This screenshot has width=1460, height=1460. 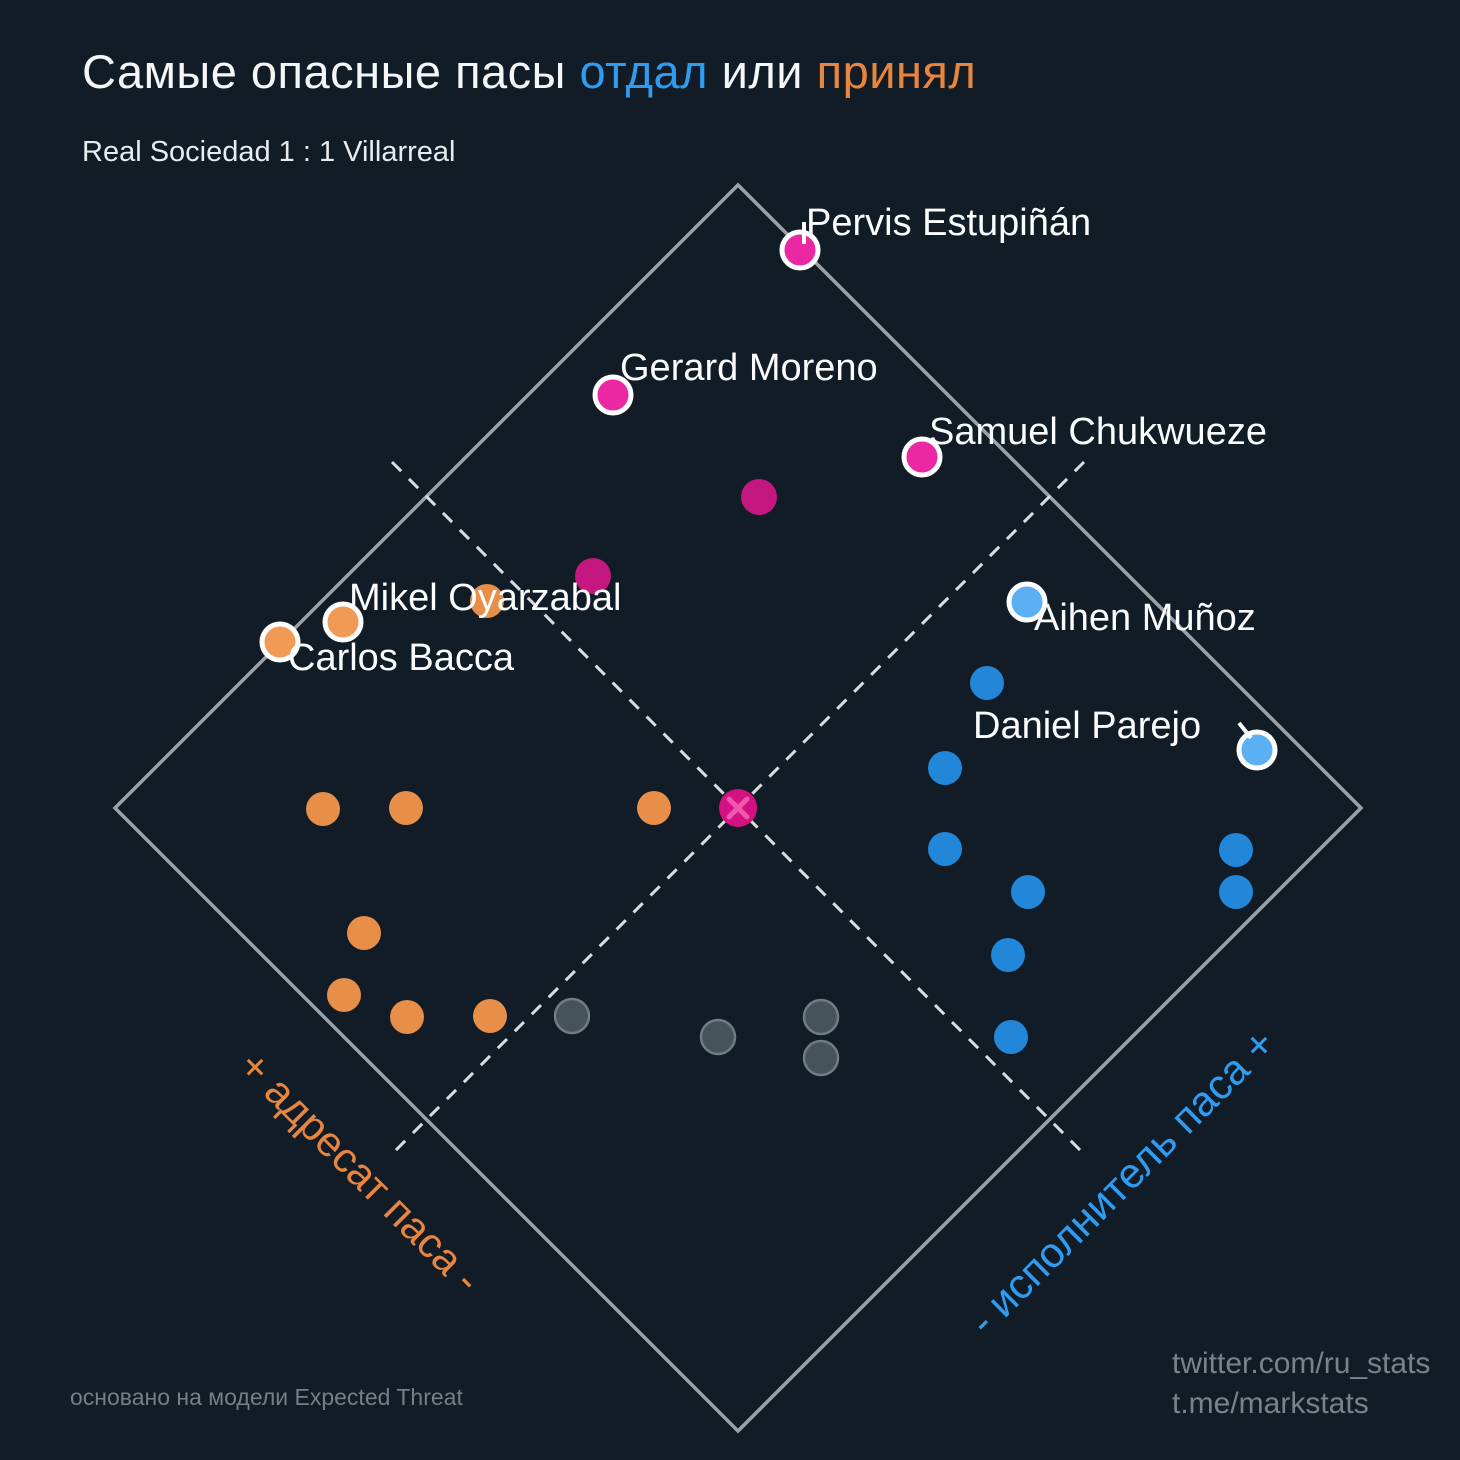 What do you see at coordinates (1245, 730) in the screenshot?
I see `blue-highlight-label-leader` at bounding box center [1245, 730].